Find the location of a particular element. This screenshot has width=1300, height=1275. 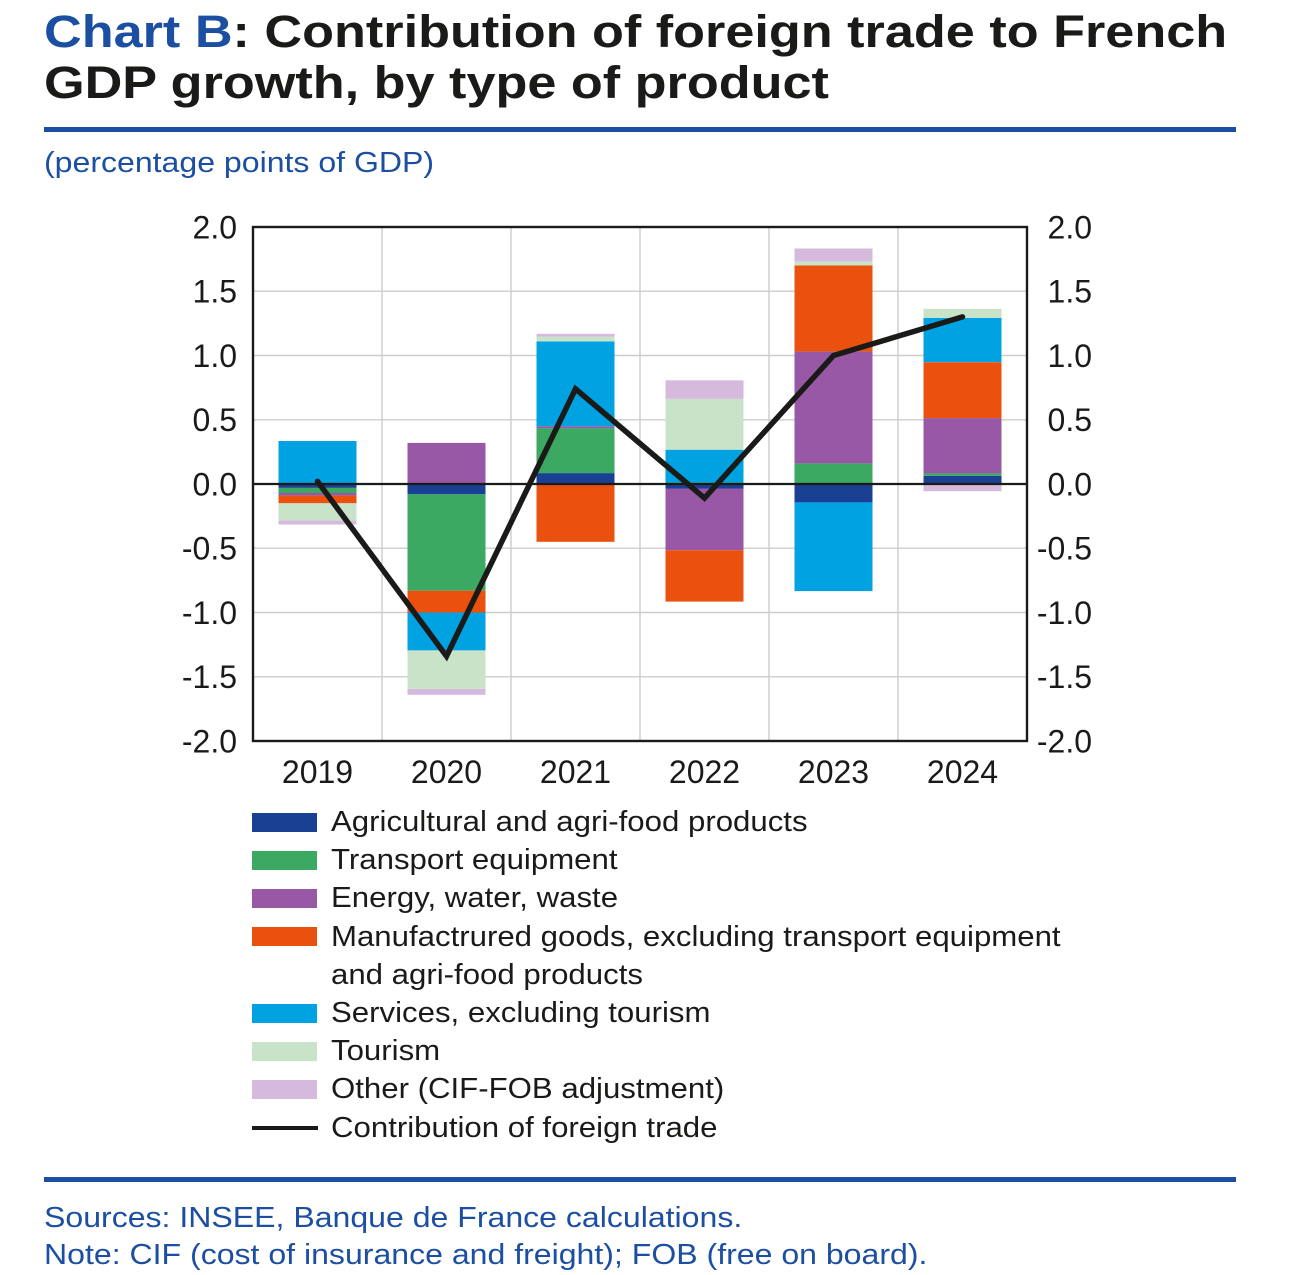

svg-text: 2019 is located at coordinates (317, 772).